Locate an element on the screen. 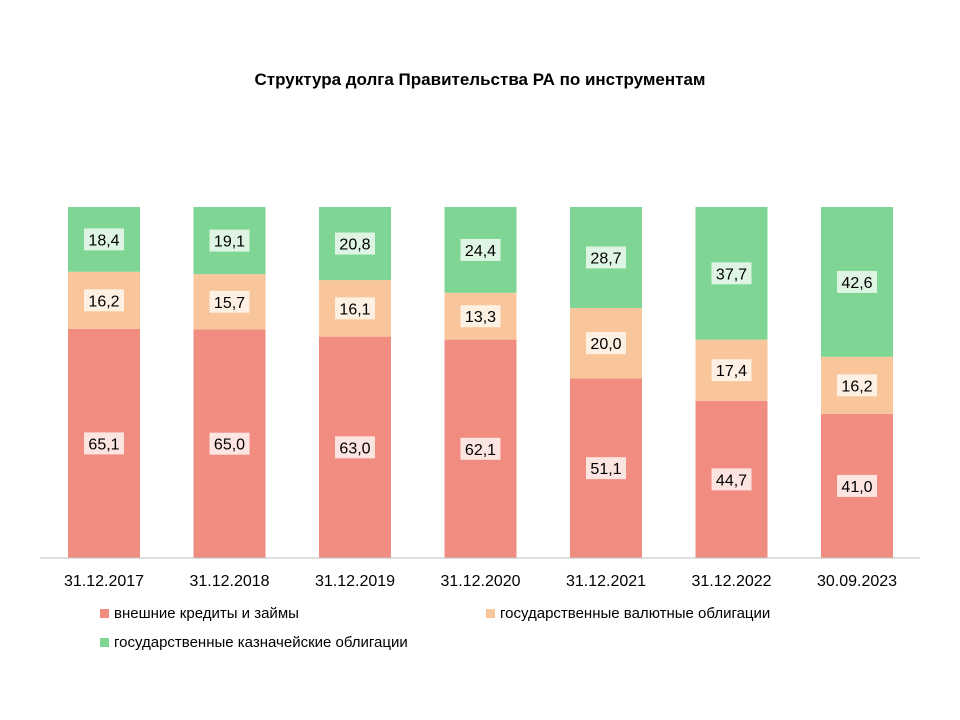 The image size is (960, 720). data-label-external-loans: 62,1 is located at coordinates (480, 450).